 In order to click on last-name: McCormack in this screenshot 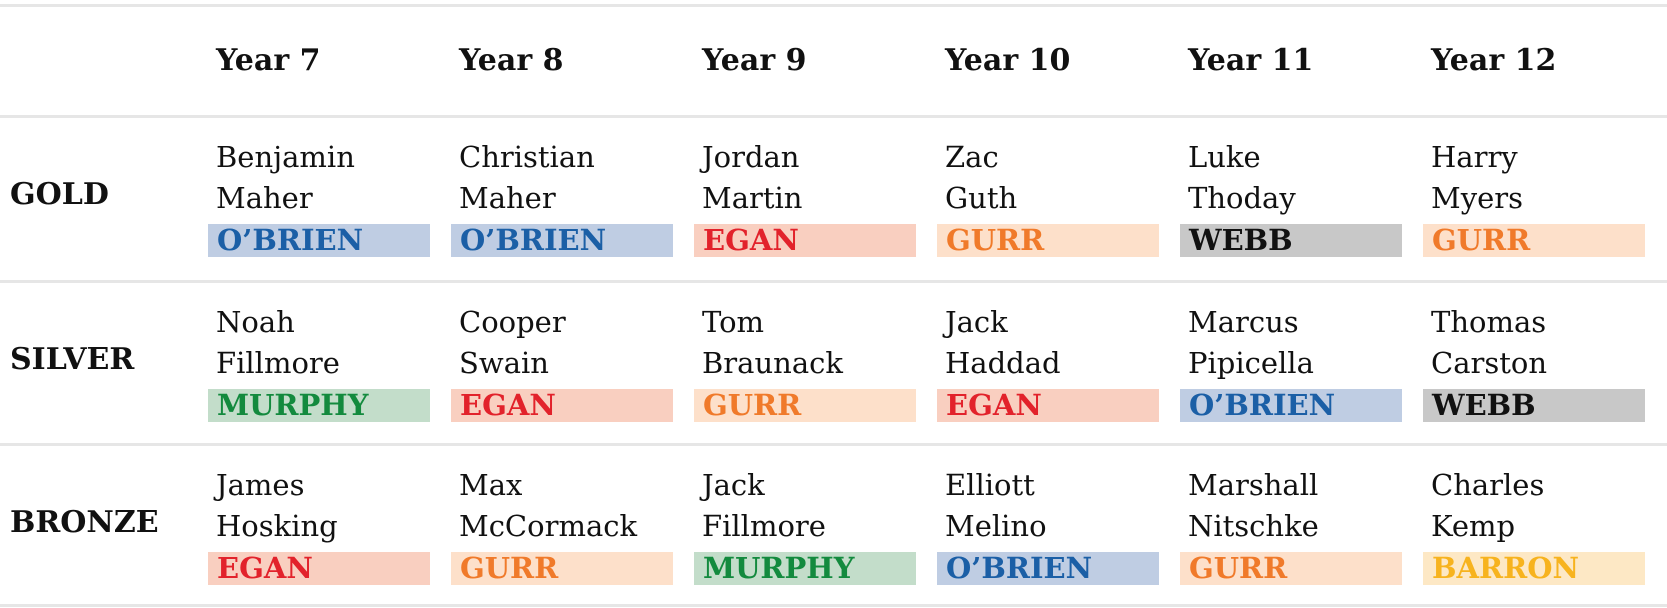, I will do `click(548, 526)`.